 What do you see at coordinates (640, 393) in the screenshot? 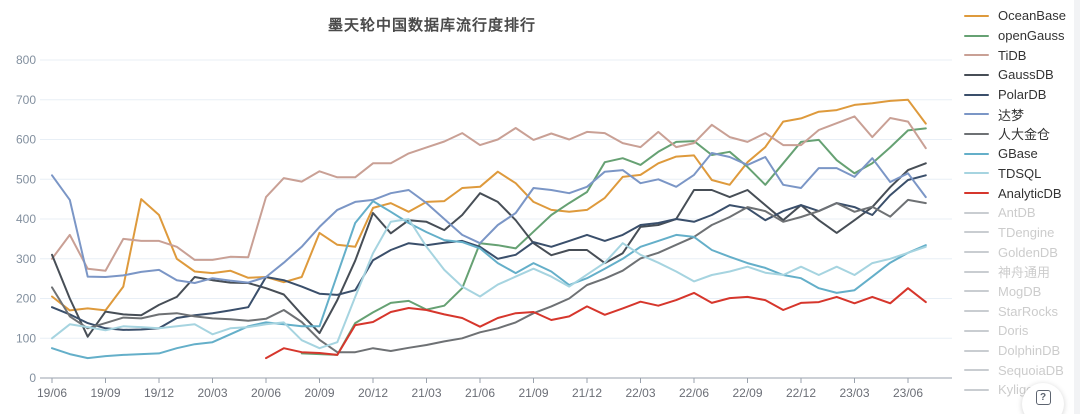
I see `svg-text: 22/03` at bounding box center [640, 393].